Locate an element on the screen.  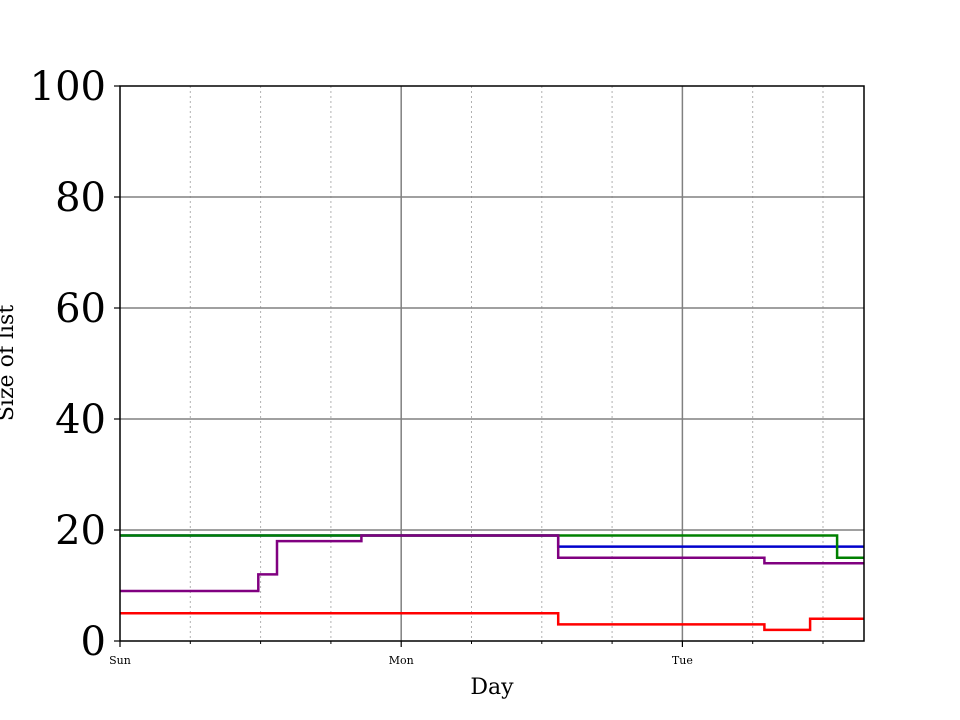
x-tick-label: Mon is located at coordinates (401, 660).